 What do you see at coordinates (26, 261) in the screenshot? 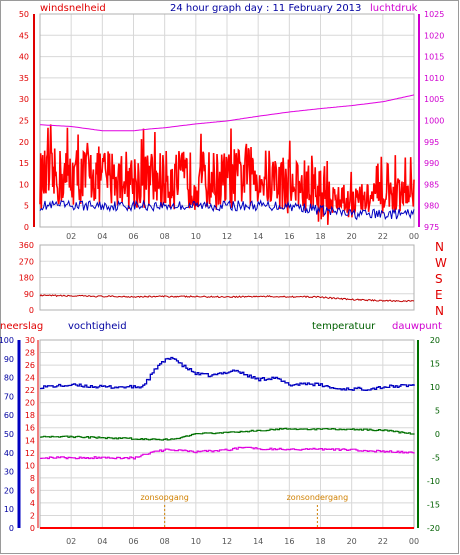
I see `direction-y-tick: 270` at bounding box center [26, 261].